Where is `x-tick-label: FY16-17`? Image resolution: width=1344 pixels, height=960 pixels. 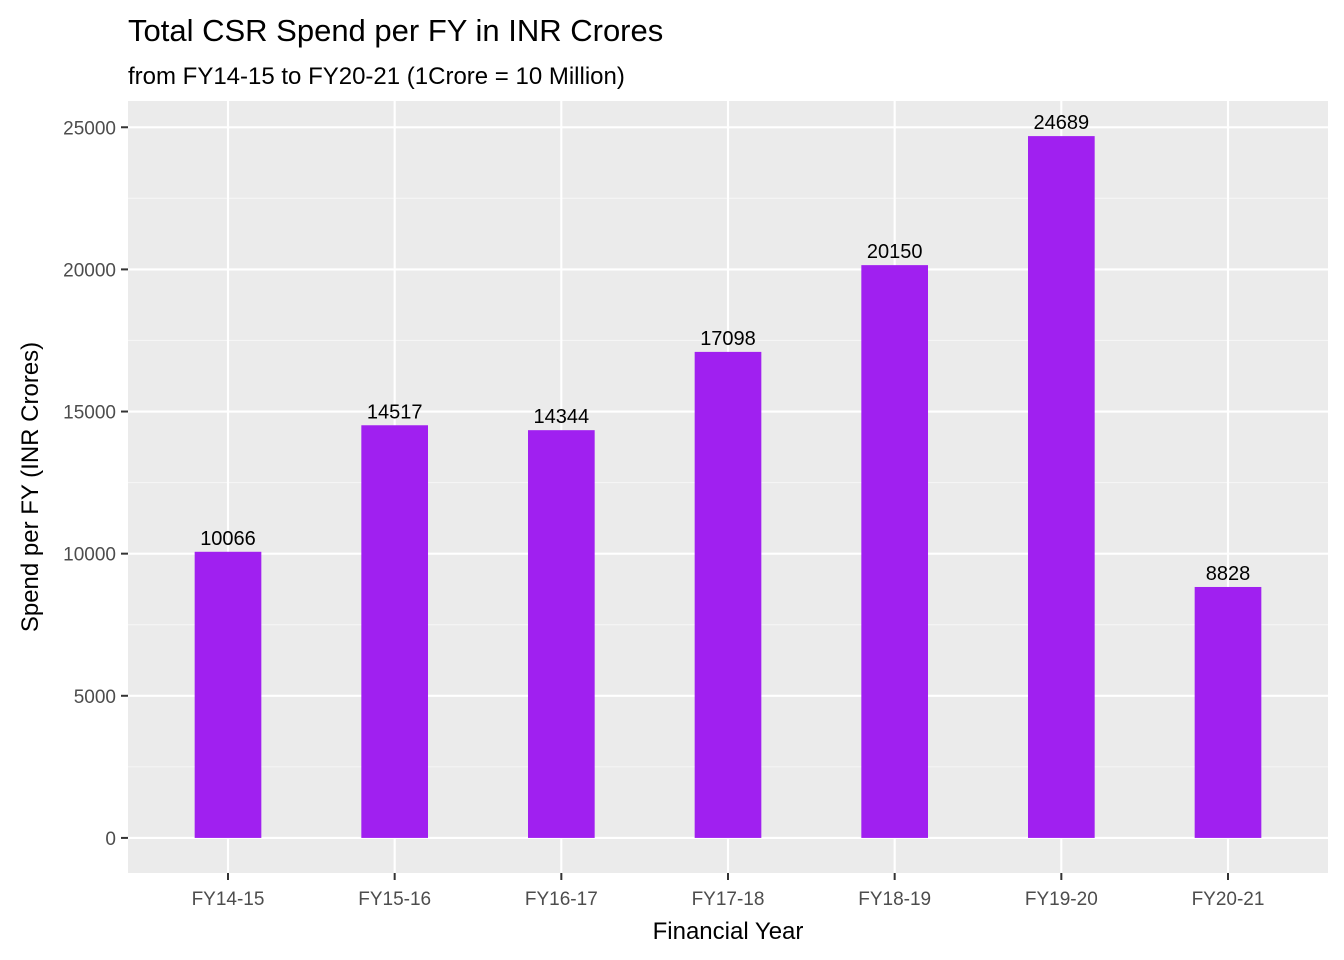 x-tick-label: FY16-17 is located at coordinates (561, 899).